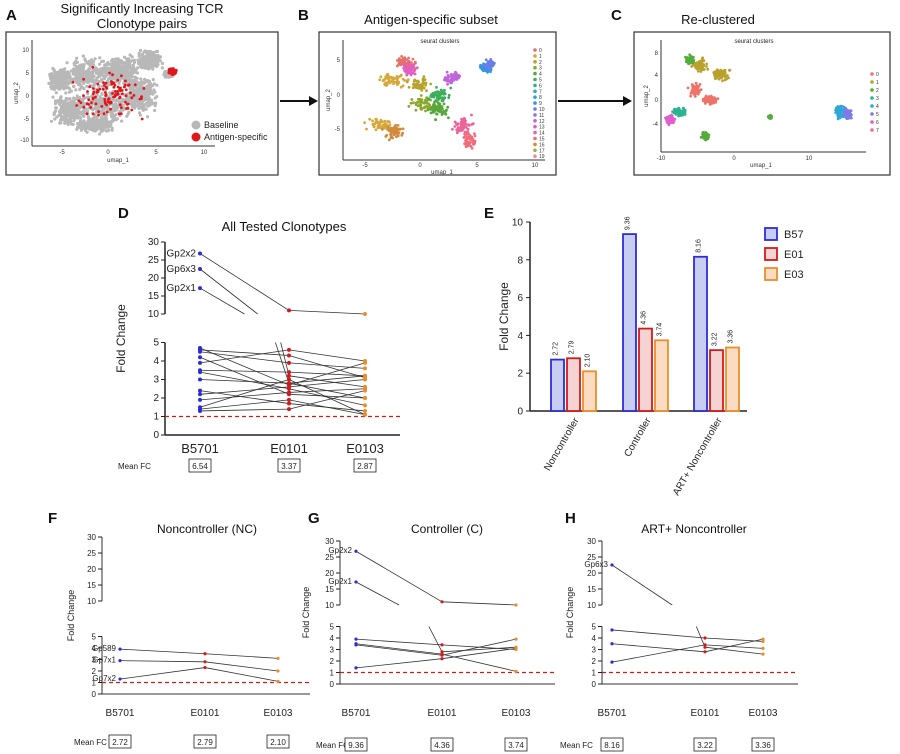 This screenshot has width=900, height=754. What do you see at coordinates (278, 741) in the screenshot?
I see `mean-fc-box` at bounding box center [278, 741].